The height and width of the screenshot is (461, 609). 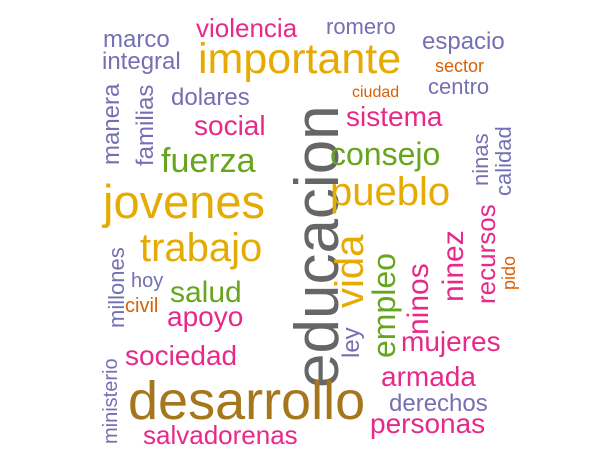 I want to click on word-jovenes: jovenes, so click(x=184, y=201).